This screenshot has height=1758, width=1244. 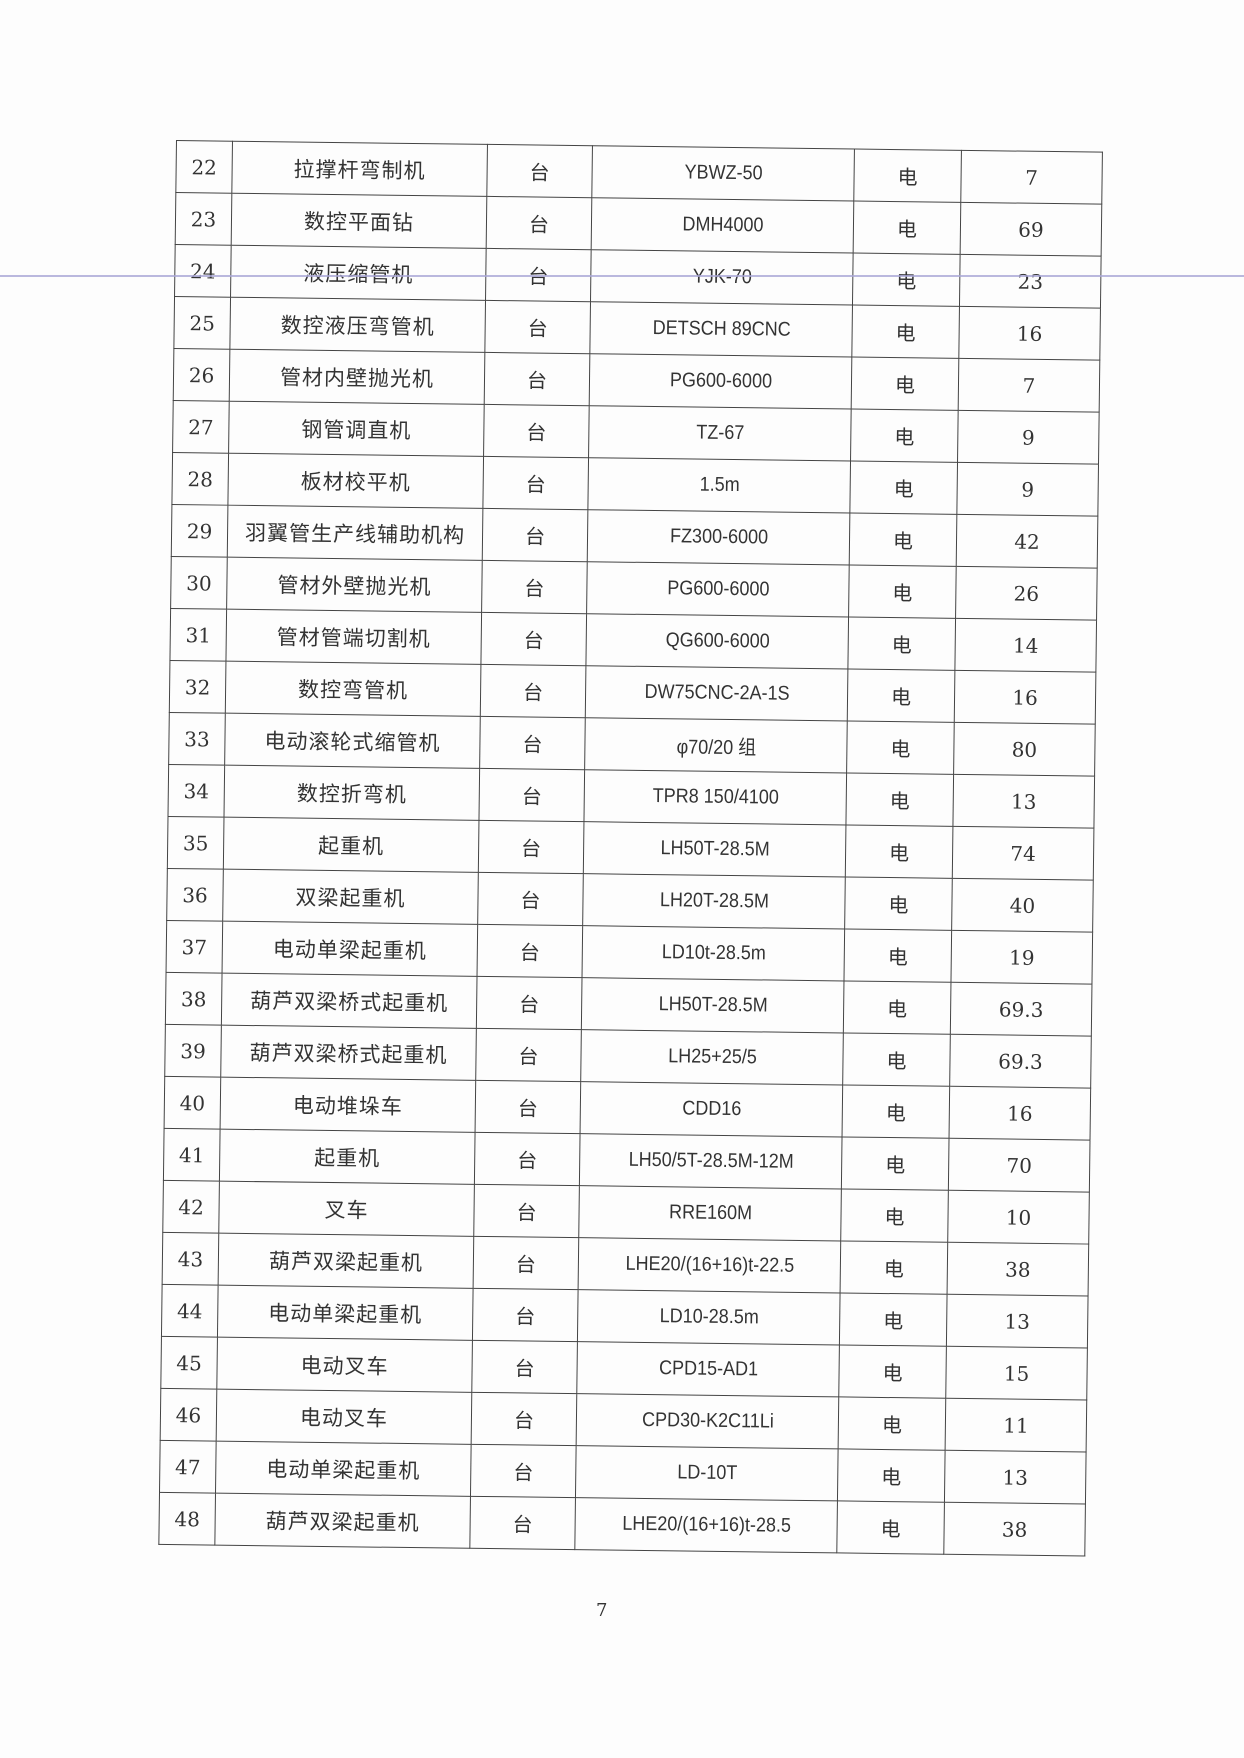 What do you see at coordinates (706, 1525) in the screenshot?
I see `model-cell: LHE20/(16+16)t-28.5` at bounding box center [706, 1525].